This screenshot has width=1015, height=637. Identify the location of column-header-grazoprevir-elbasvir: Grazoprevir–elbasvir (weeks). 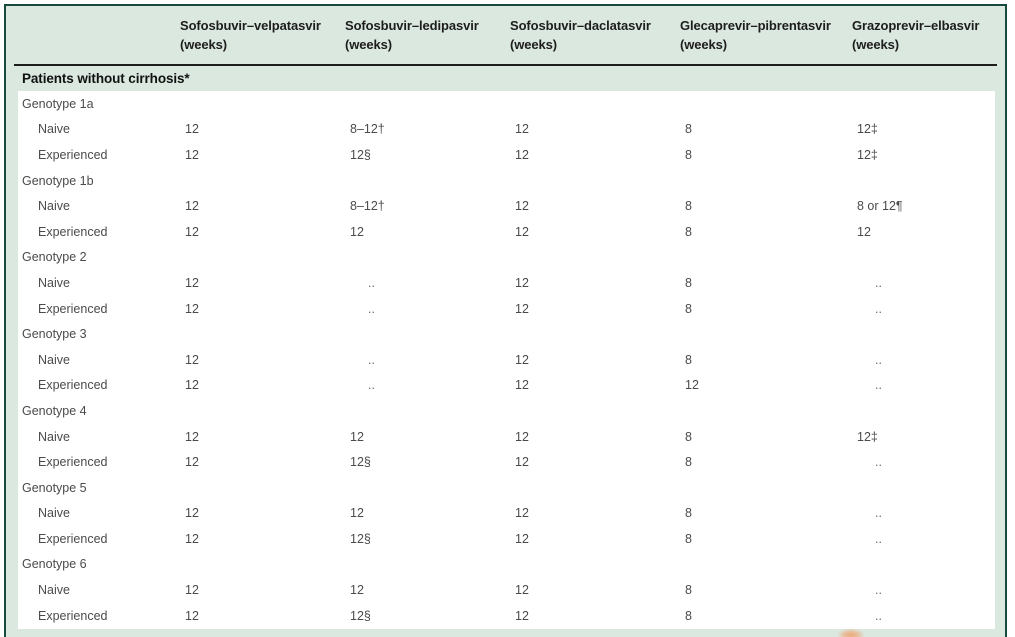
(928, 40).